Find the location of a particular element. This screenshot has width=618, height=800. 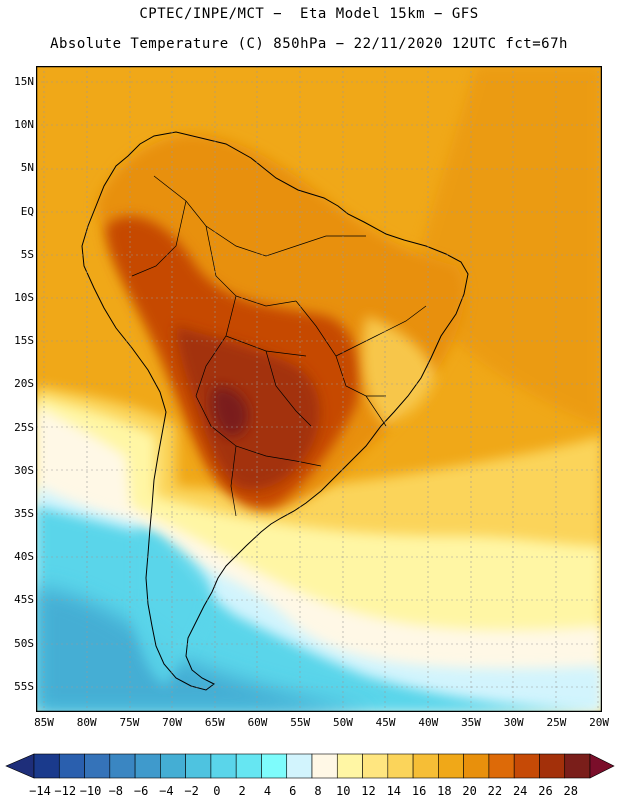

longitude-label: 25W is located at coordinates (556, 722).